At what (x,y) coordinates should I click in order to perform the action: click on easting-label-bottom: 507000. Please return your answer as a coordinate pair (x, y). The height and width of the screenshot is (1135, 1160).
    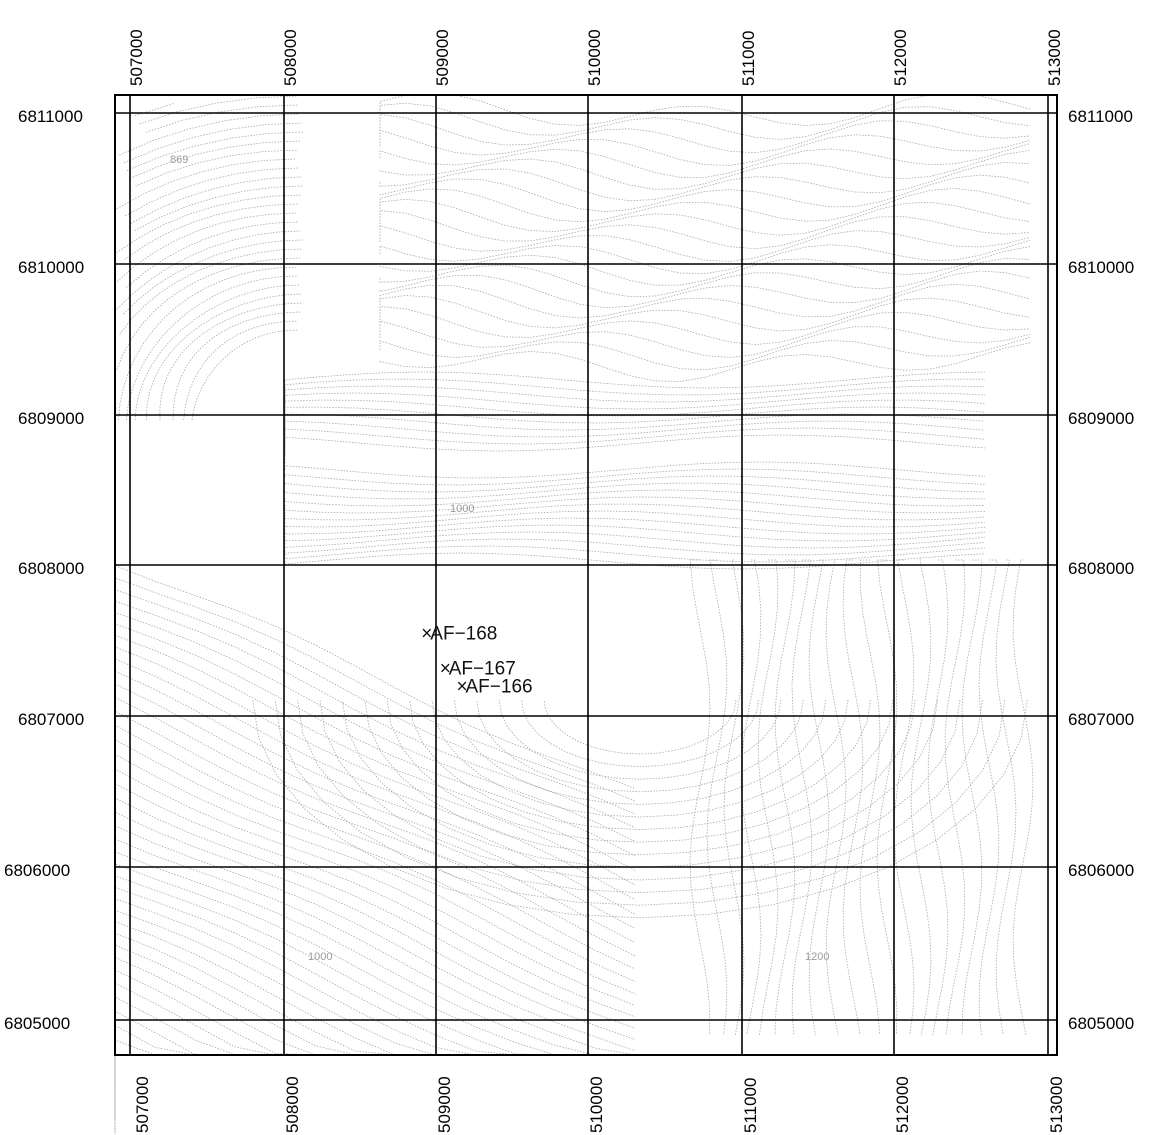
    Looking at the image, I should click on (142, 1104).